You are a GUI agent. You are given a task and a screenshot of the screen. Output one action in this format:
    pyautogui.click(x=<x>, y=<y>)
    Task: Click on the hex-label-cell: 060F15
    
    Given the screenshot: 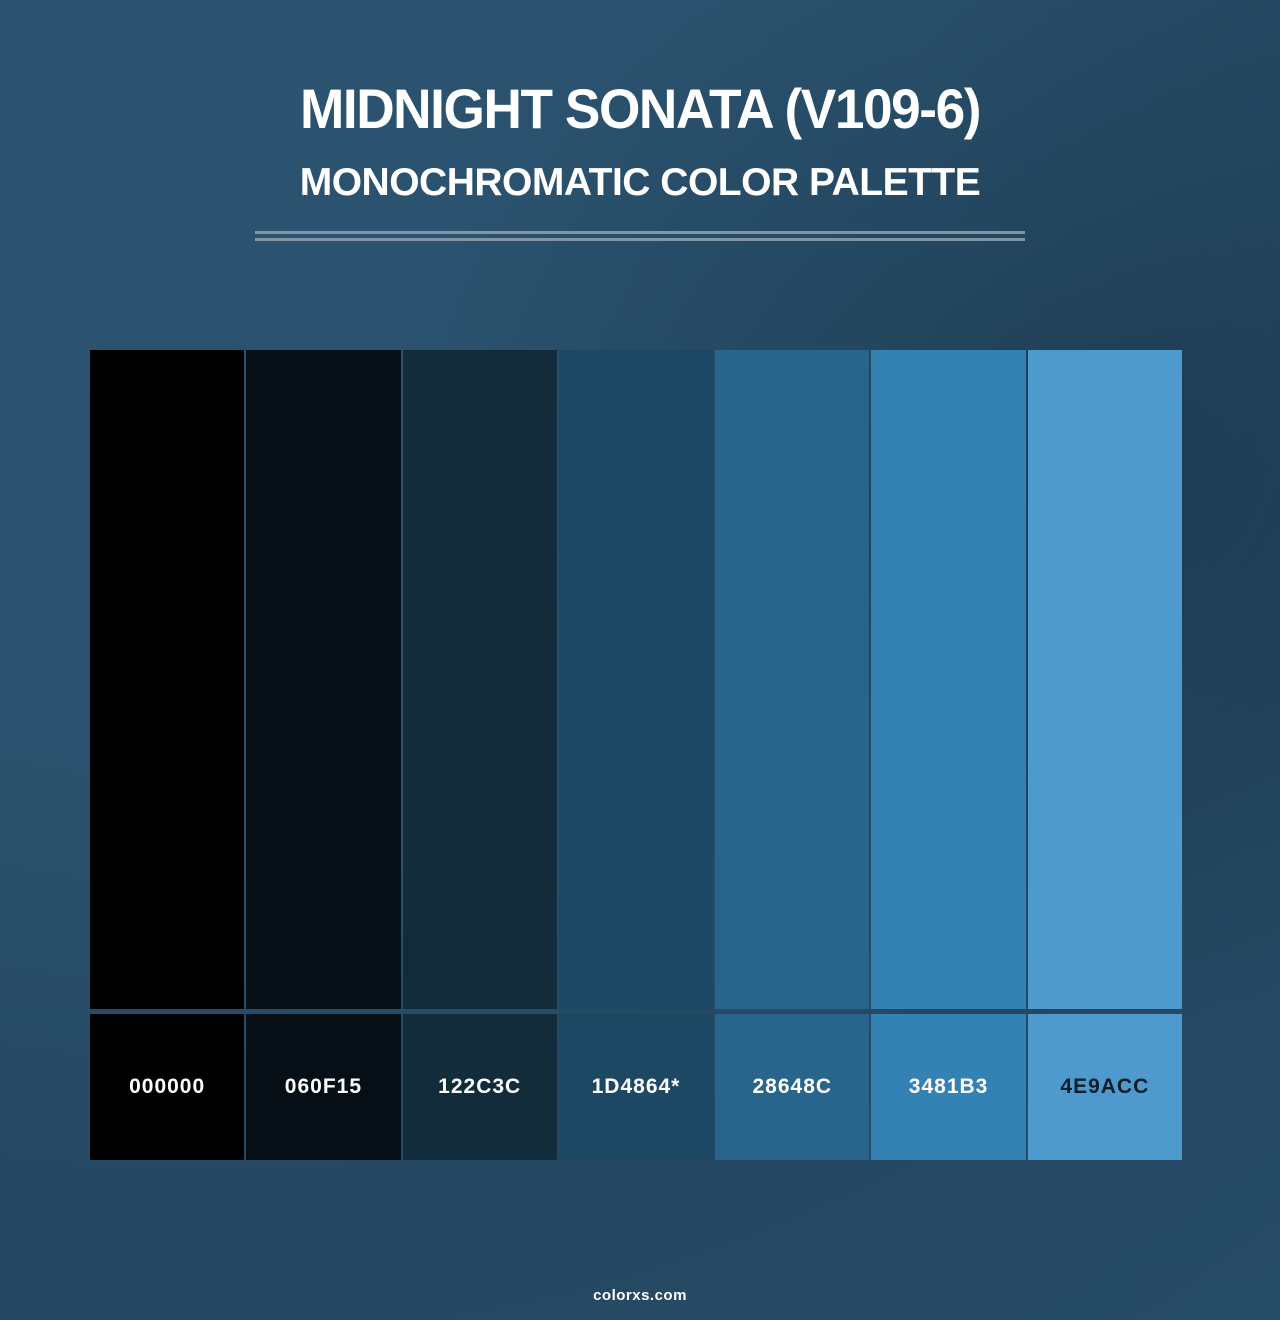 What is the action you would take?
    pyautogui.click(x=323, y=1087)
    